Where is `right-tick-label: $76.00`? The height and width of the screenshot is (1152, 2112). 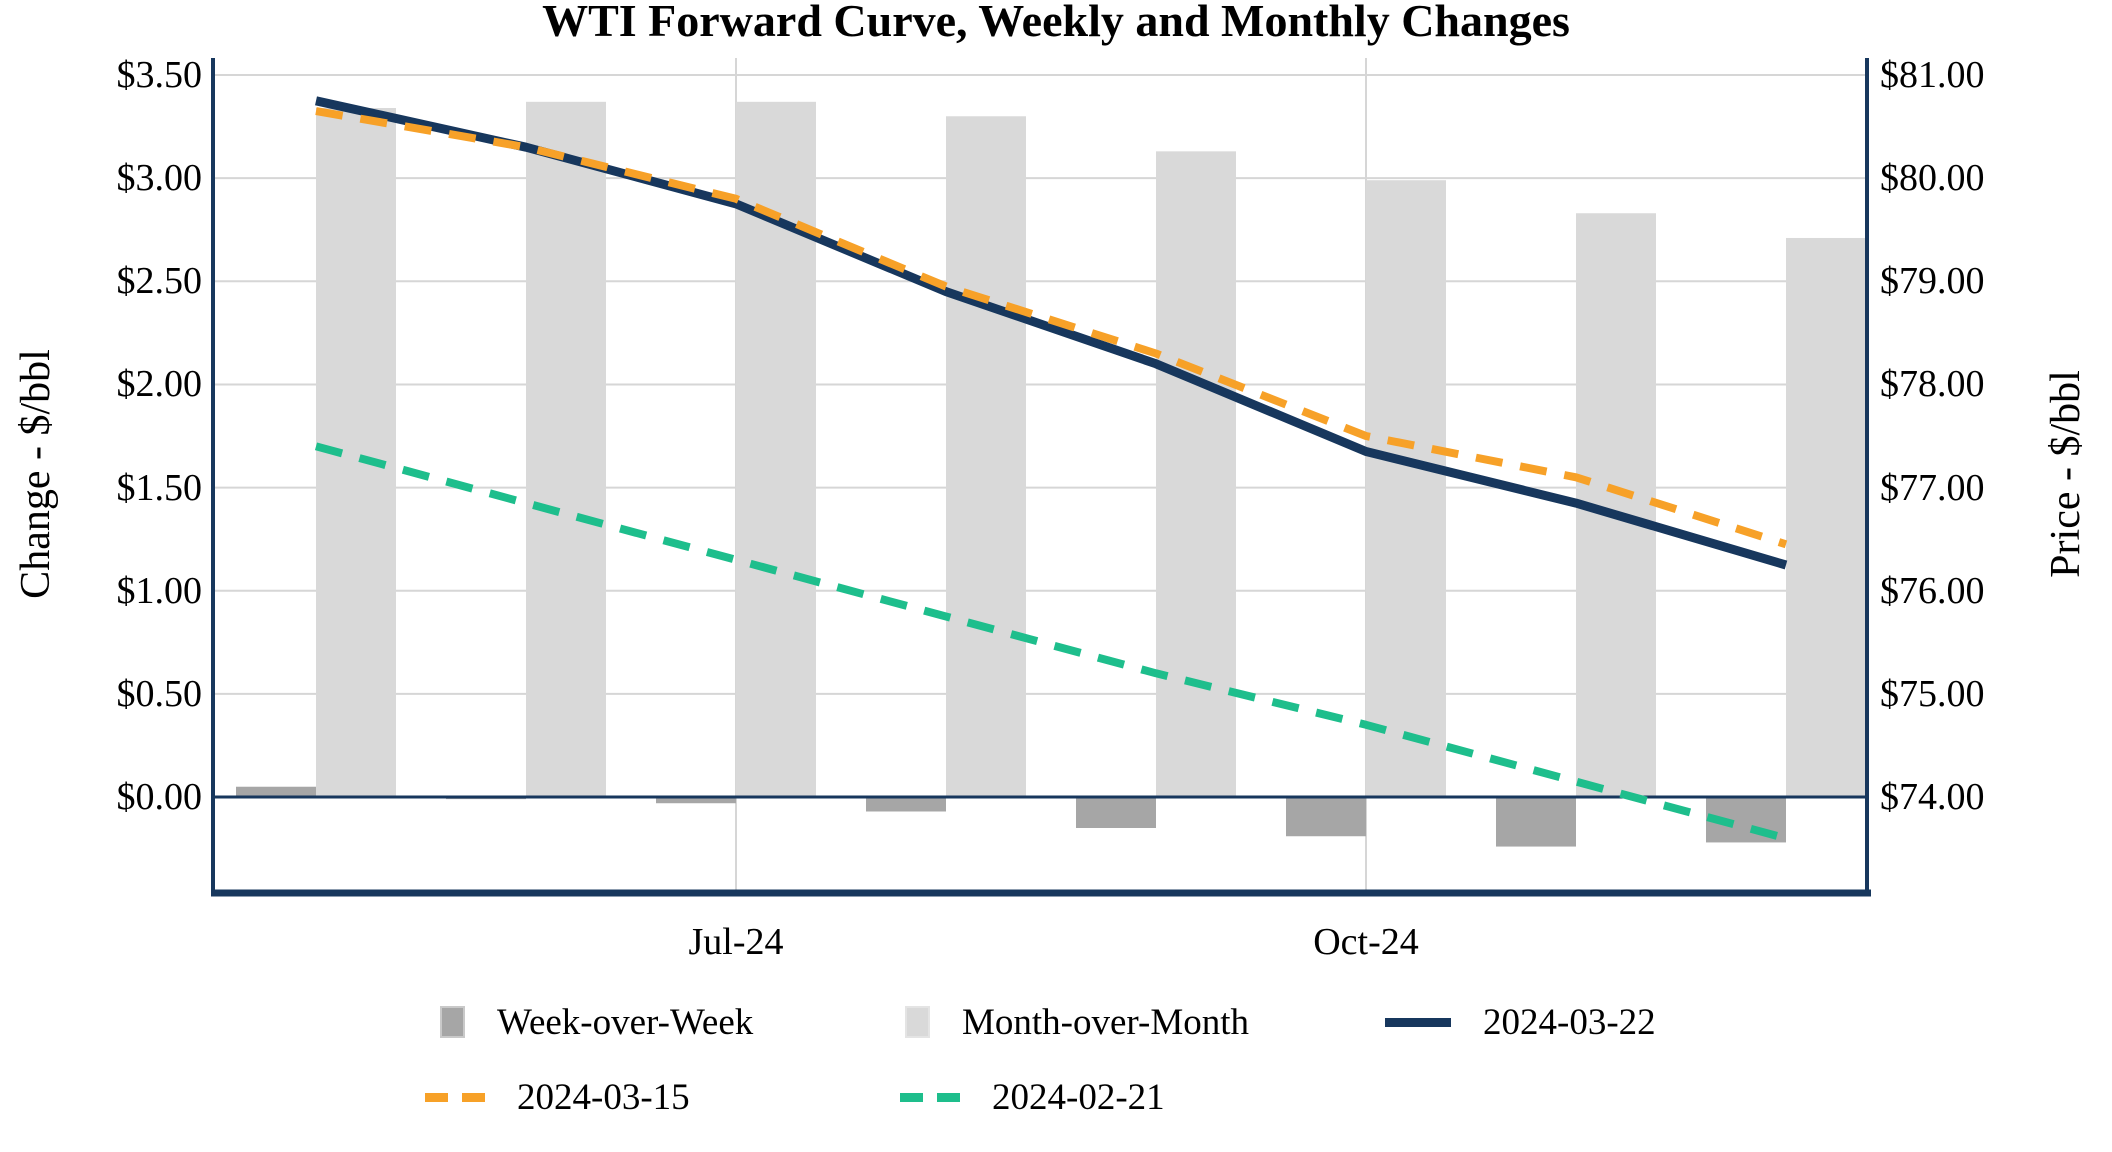
right-tick-label: $76.00 is located at coordinates (1932, 590).